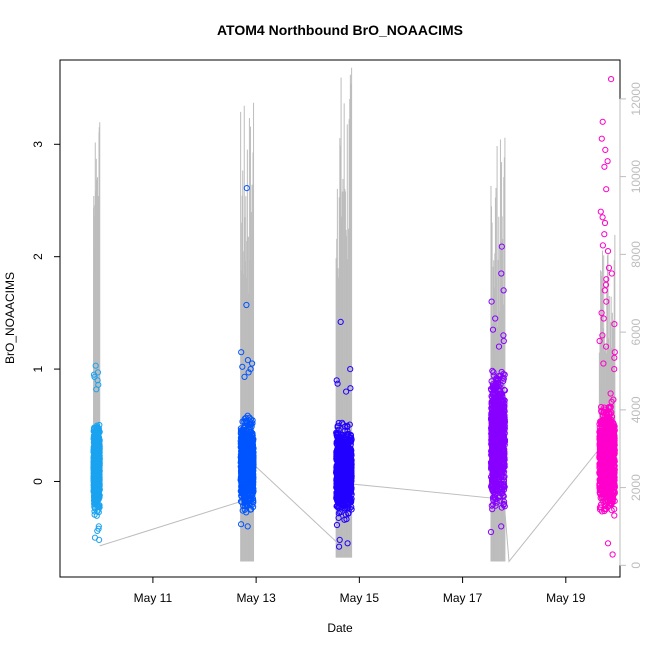 The image size is (650, 650). Describe the element at coordinates (636, 99) in the screenshot. I see `y2-tick-label: 12000` at that location.